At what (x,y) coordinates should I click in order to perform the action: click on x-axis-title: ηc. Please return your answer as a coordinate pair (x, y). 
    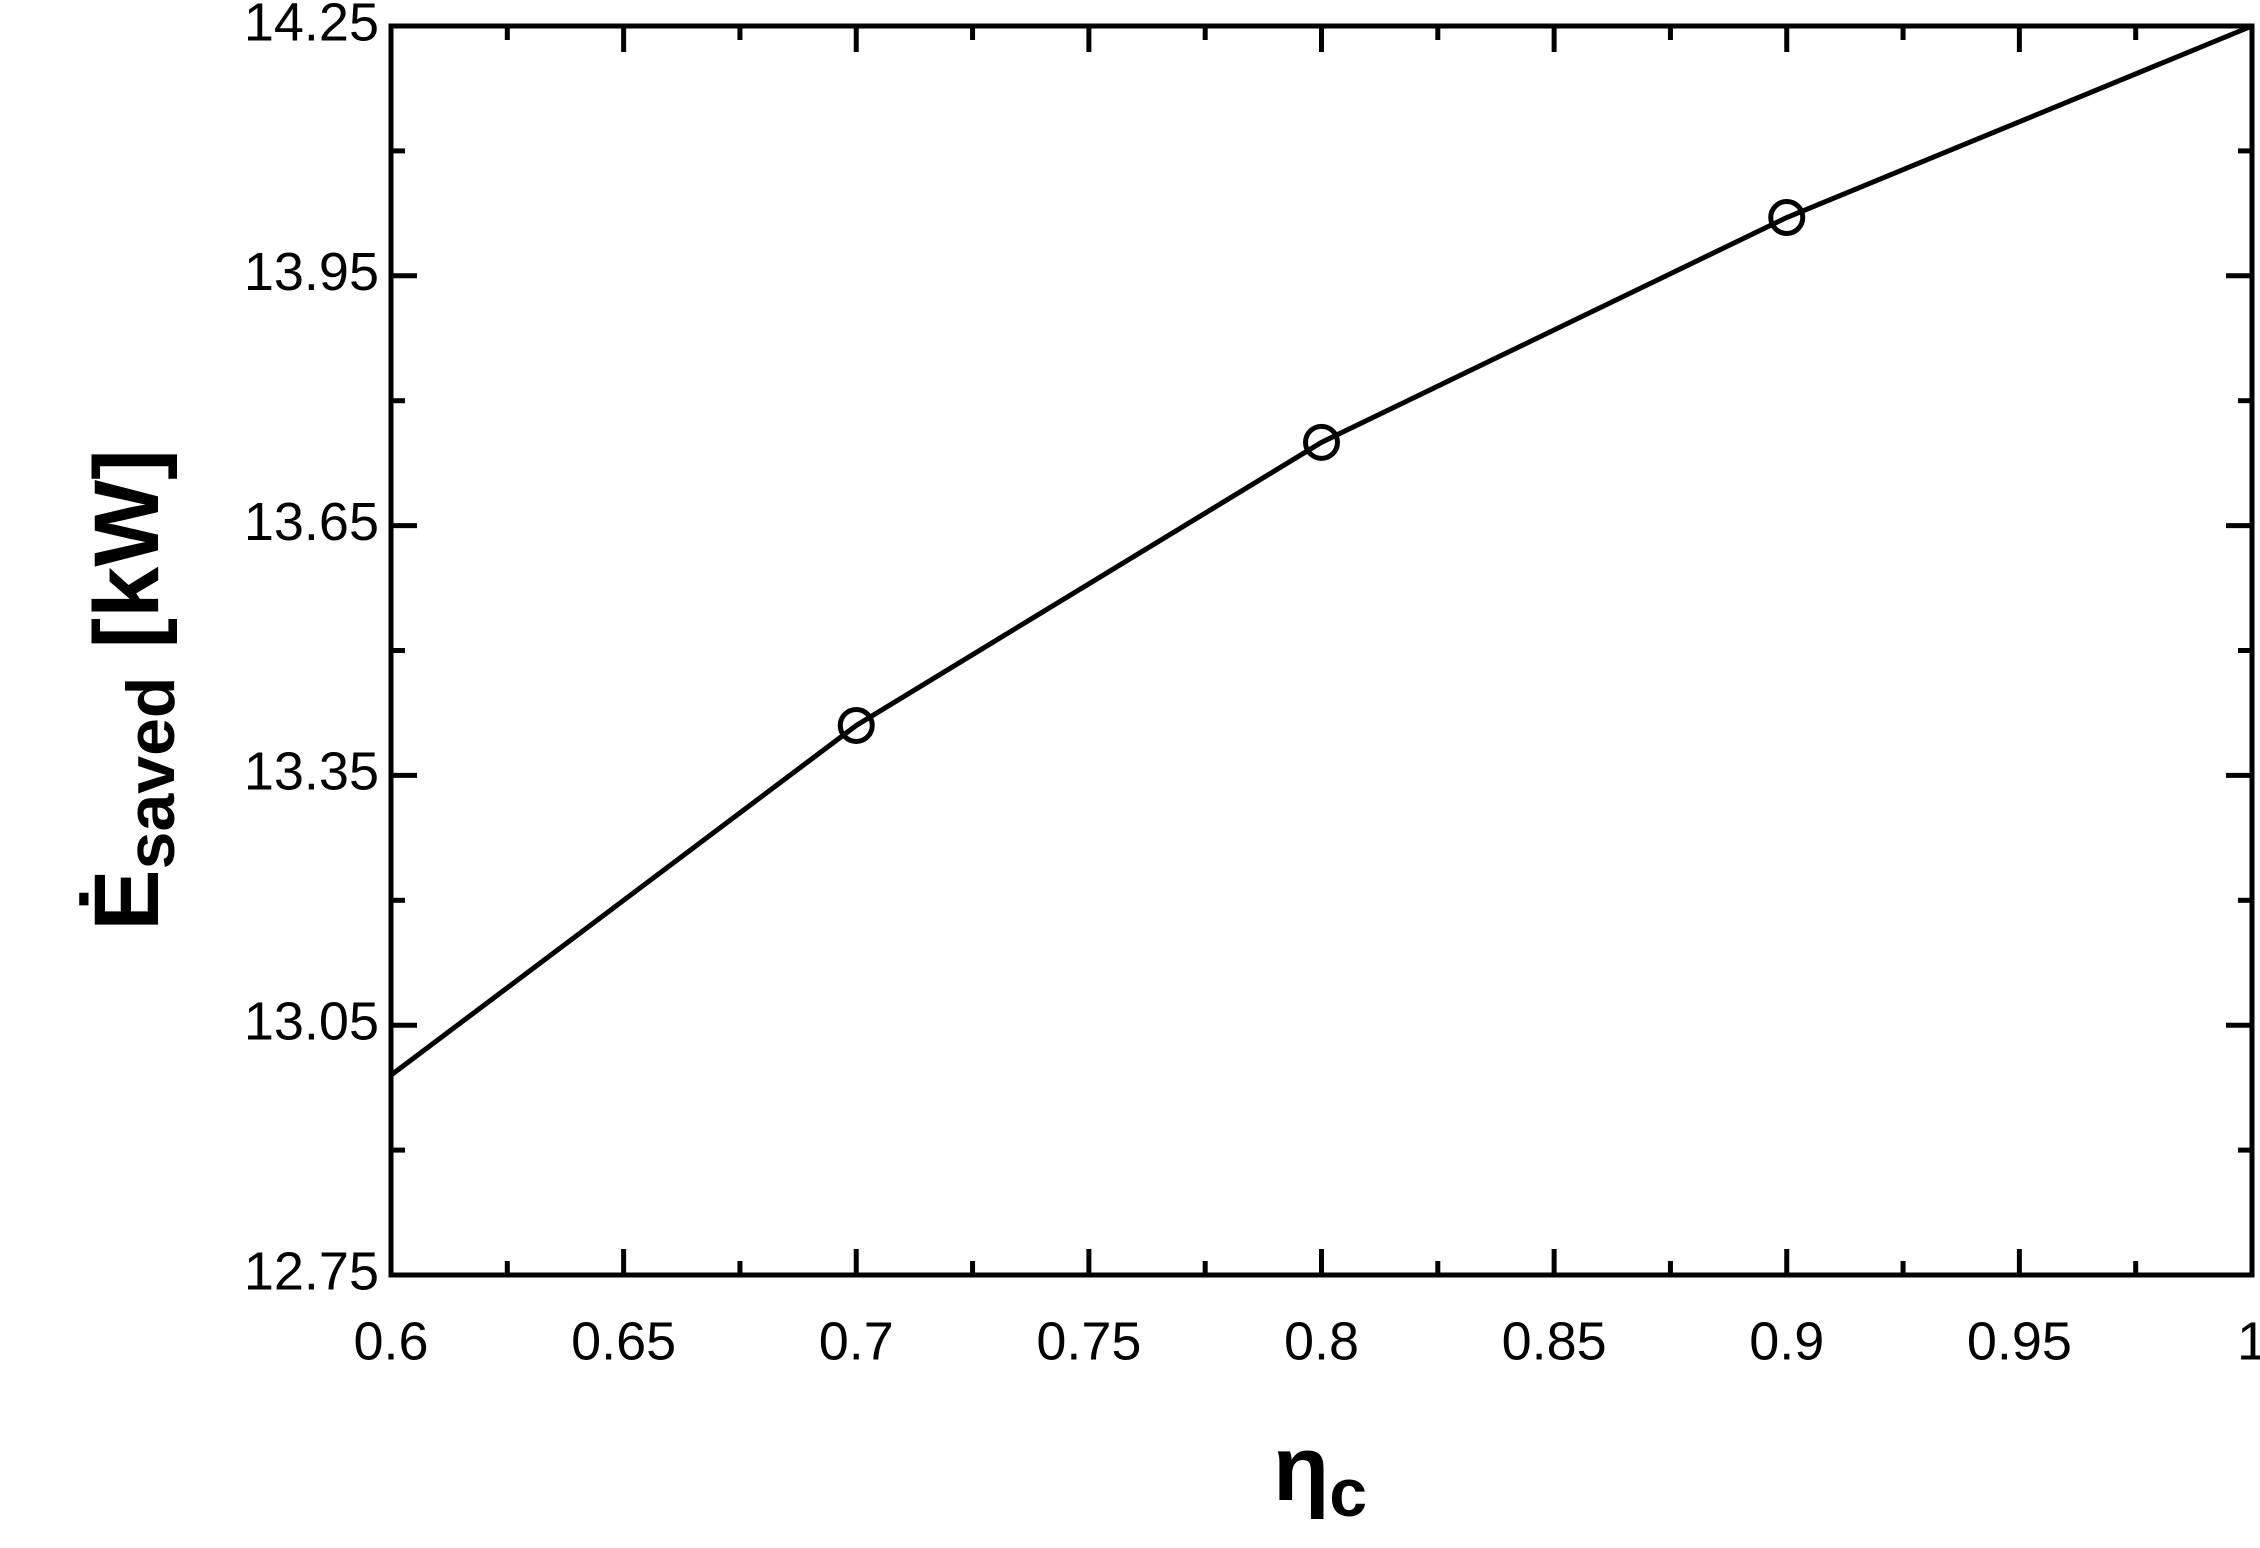
    Looking at the image, I should click on (1320, 1474).